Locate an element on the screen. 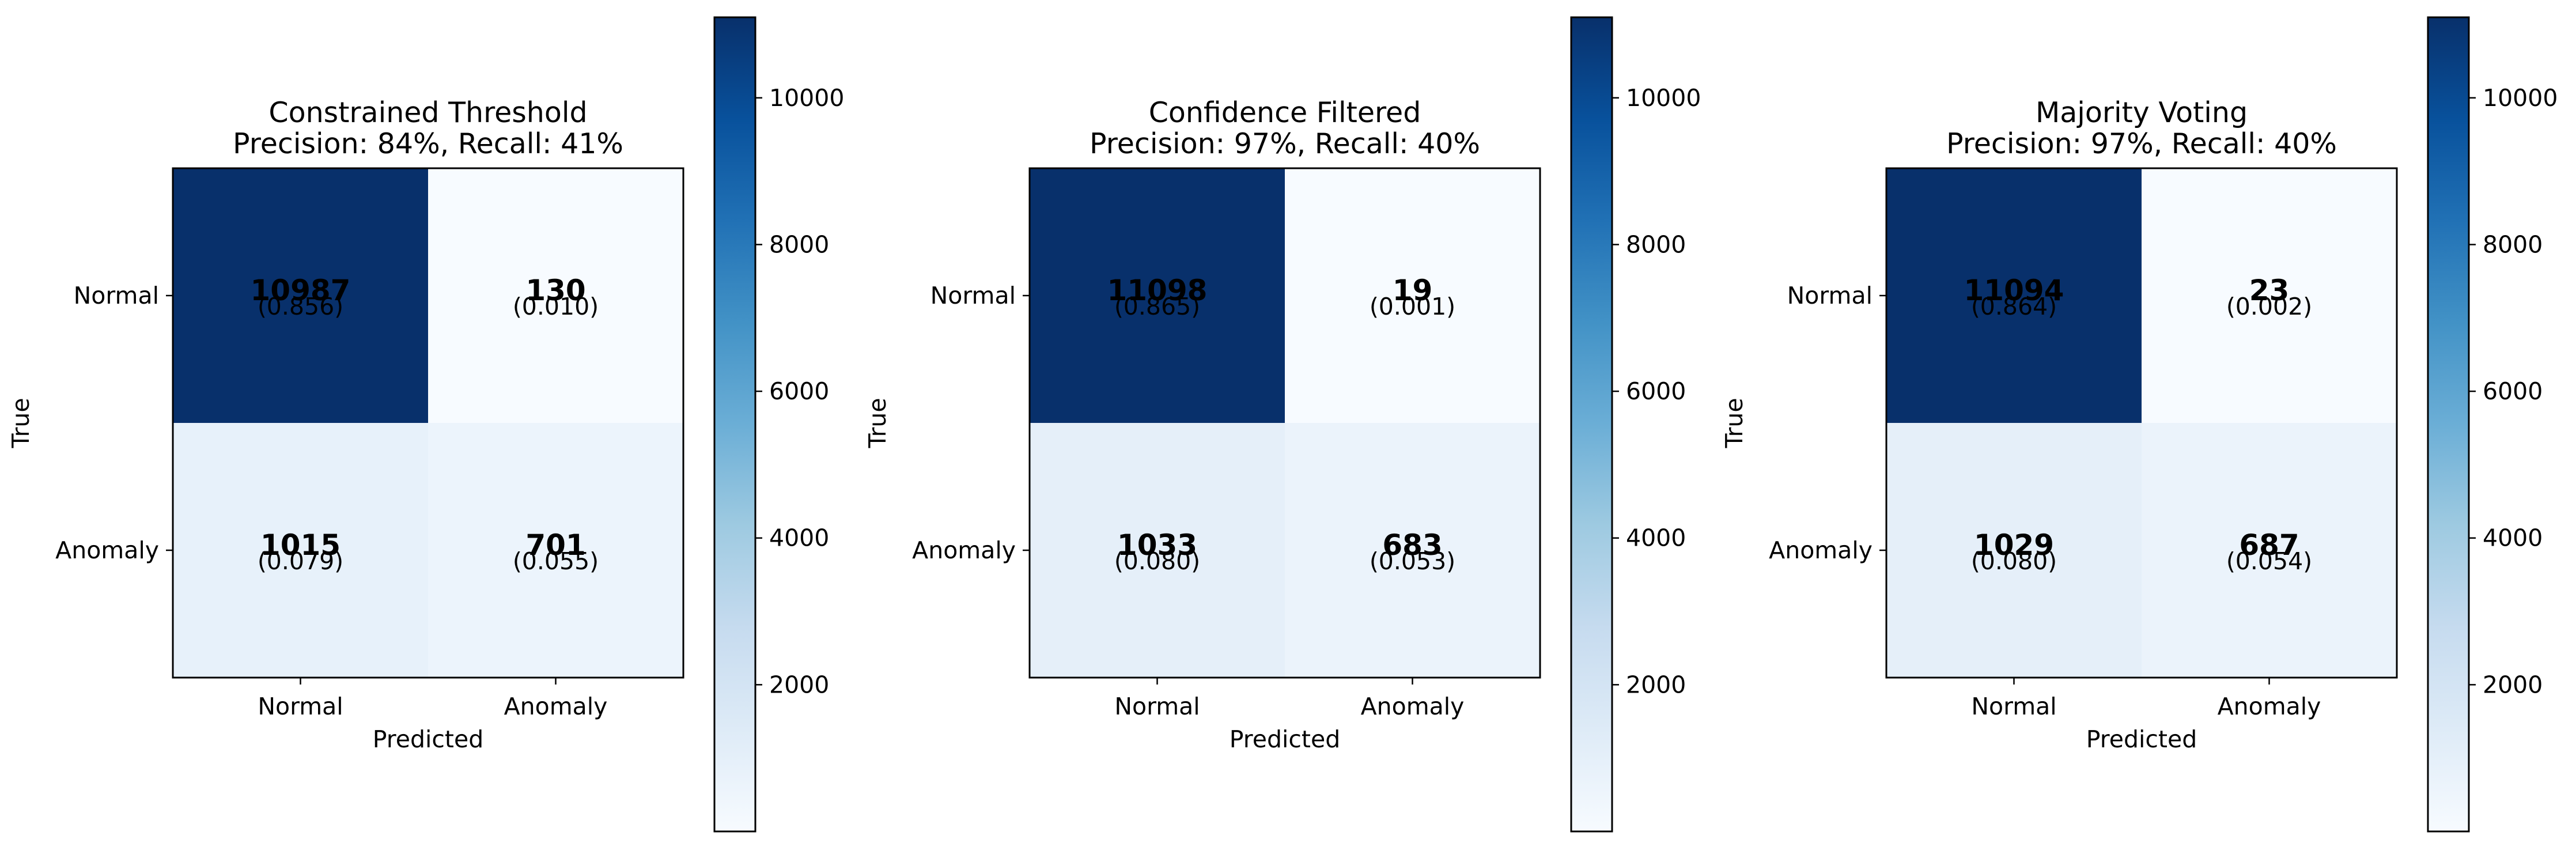 The image size is (2576, 847). chart-subtitle: Precision: 84%, Recall: 41% is located at coordinates (428, 143).